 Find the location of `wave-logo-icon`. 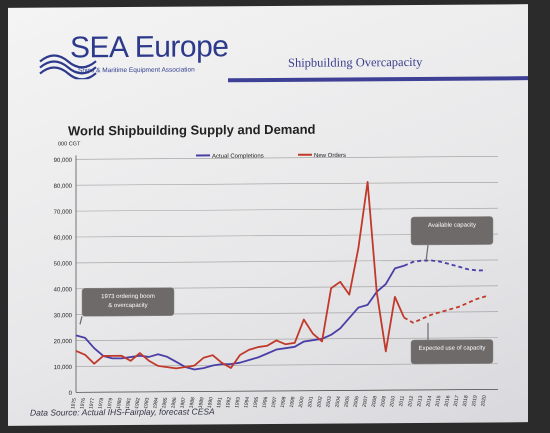

wave-logo-icon is located at coordinates (68, 67).